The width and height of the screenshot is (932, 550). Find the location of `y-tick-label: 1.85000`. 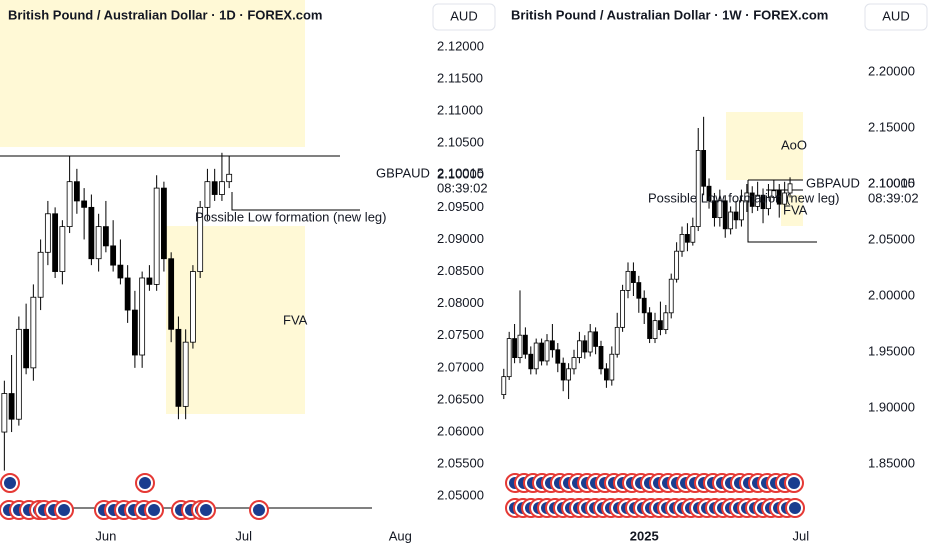

y-tick-label: 1.85000 is located at coordinates (891, 462).